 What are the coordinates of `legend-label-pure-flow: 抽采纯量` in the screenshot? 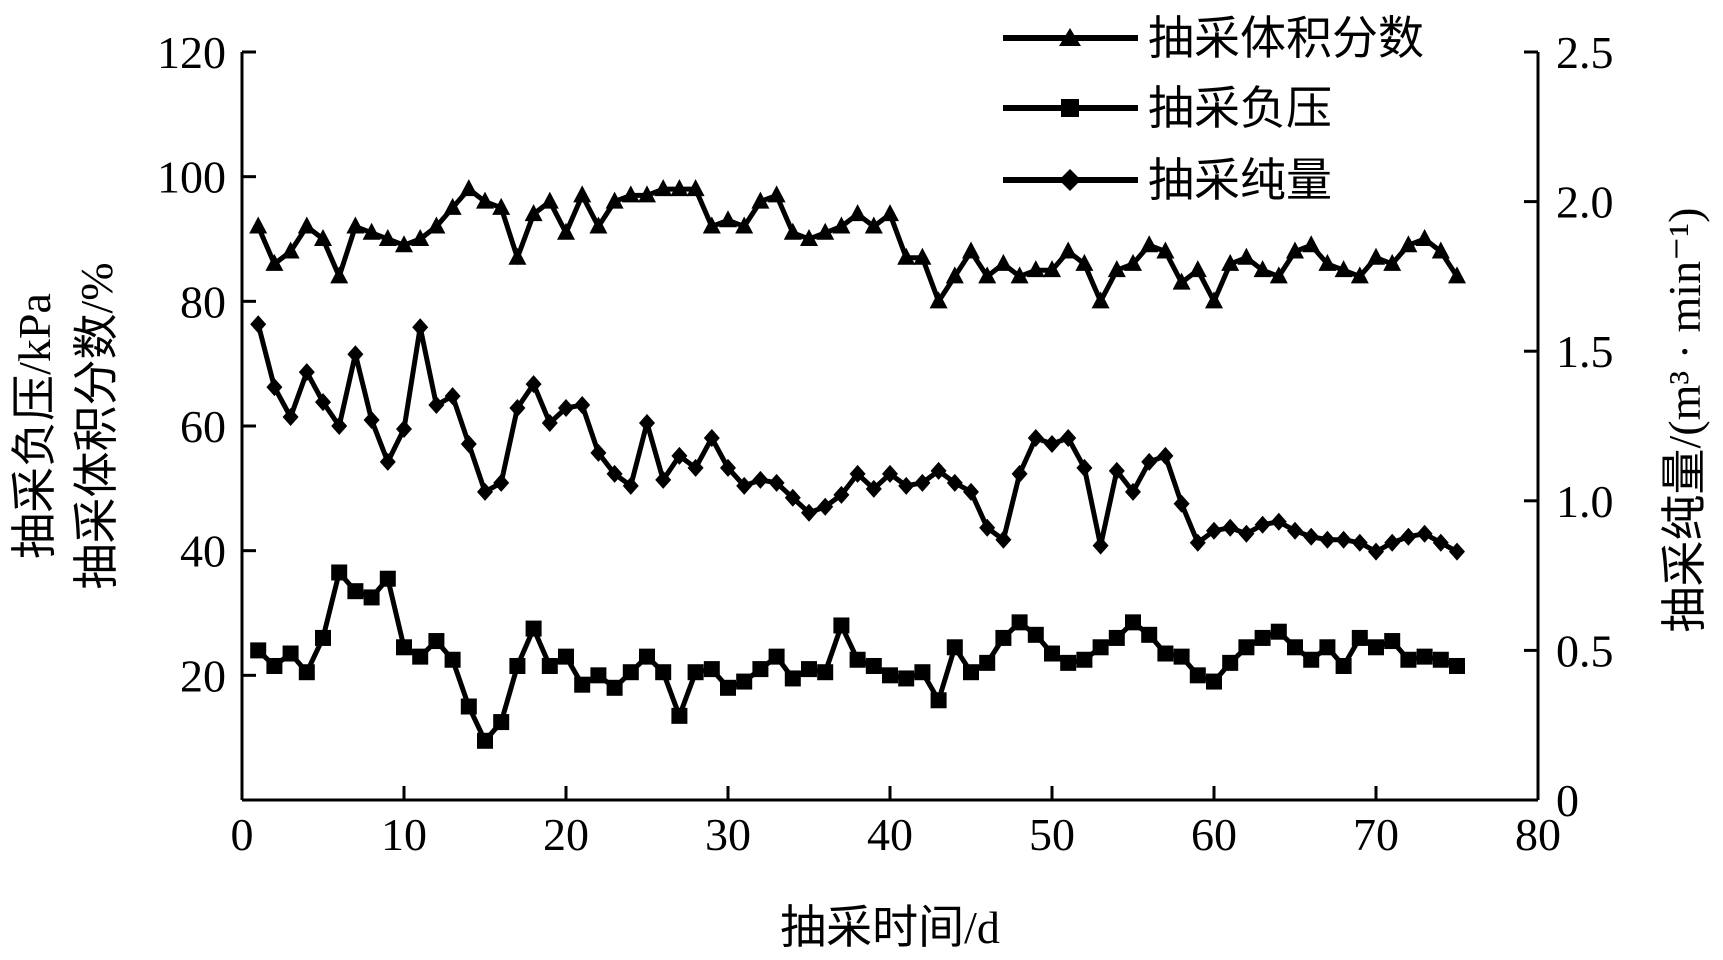 It's located at (1240, 180).